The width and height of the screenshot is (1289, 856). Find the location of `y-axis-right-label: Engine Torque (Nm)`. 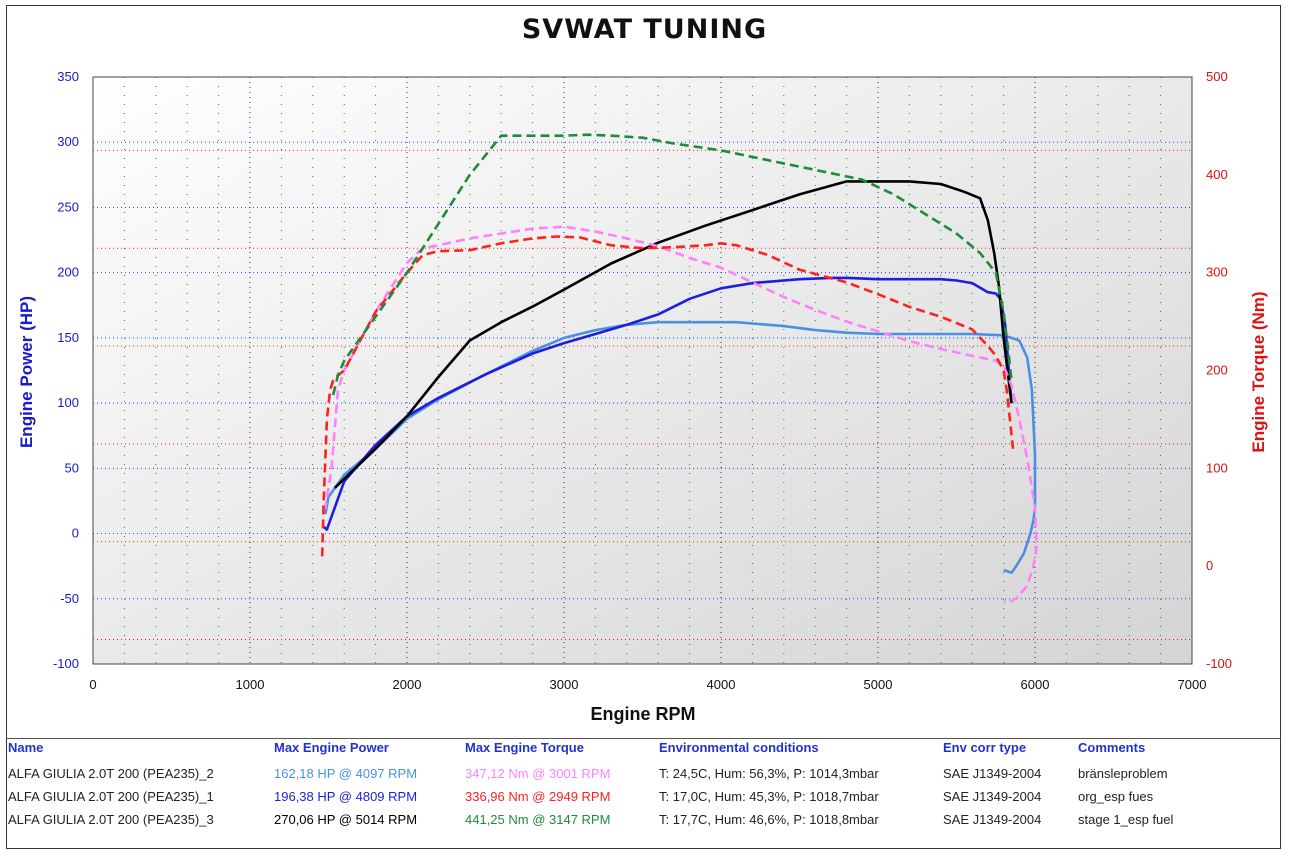

y-axis-right-label: Engine Torque (Nm) is located at coordinates (1258, 371).